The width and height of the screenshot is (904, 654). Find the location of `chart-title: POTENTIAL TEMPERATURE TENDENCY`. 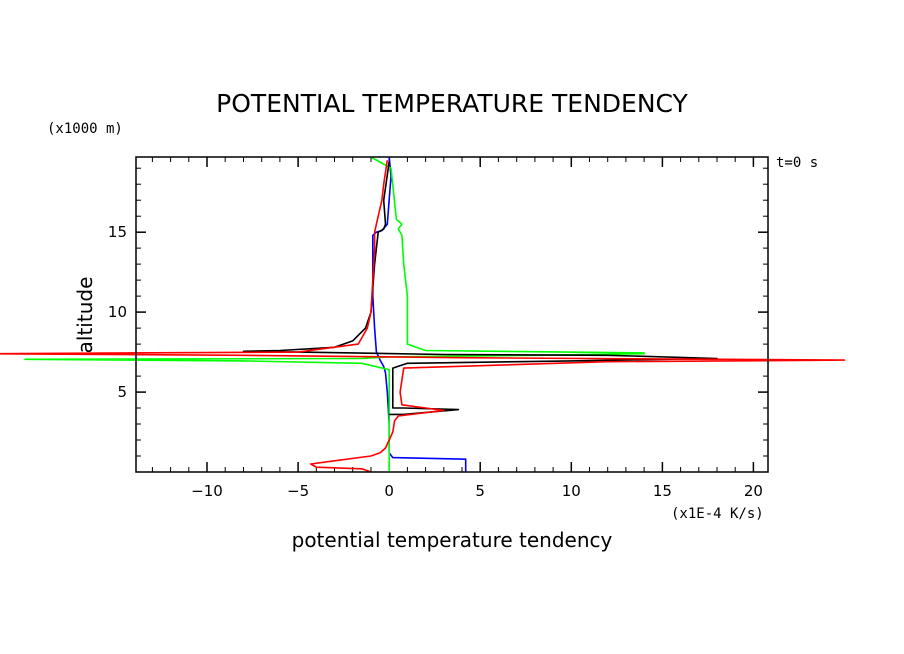

chart-title: POTENTIAL TEMPERATURE TENDENCY is located at coordinates (452, 103).